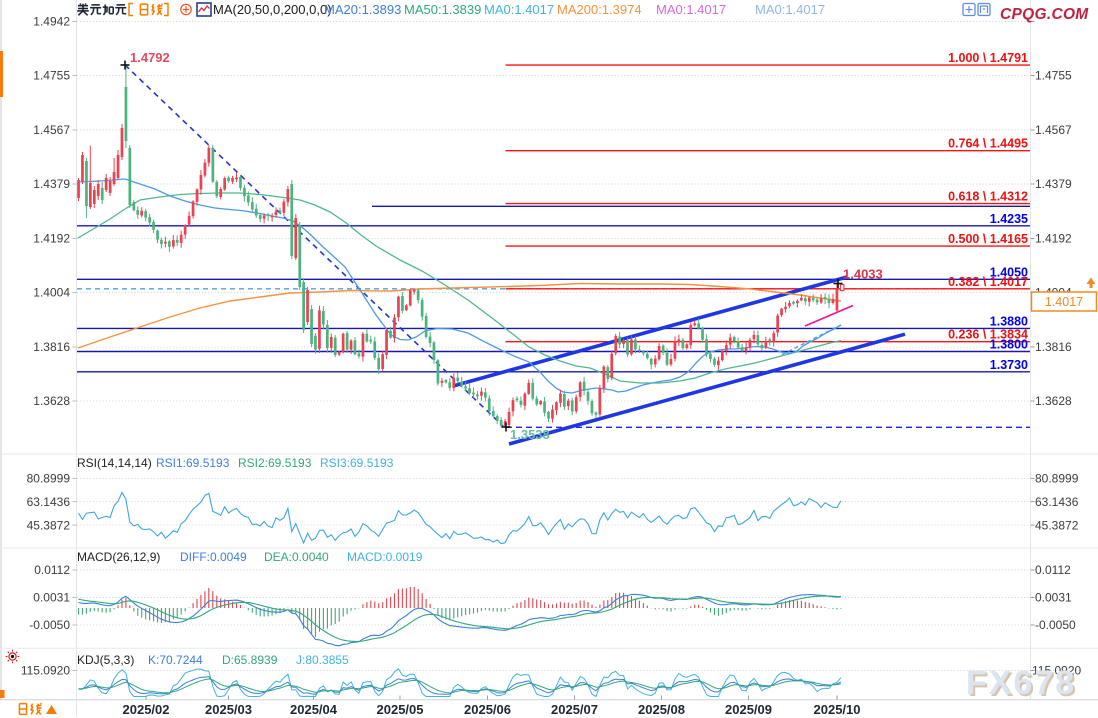  What do you see at coordinates (988, 282) in the screenshot?
I see `svg-text: 0.382 \ 1.4017` at bounding box center [988, 282].